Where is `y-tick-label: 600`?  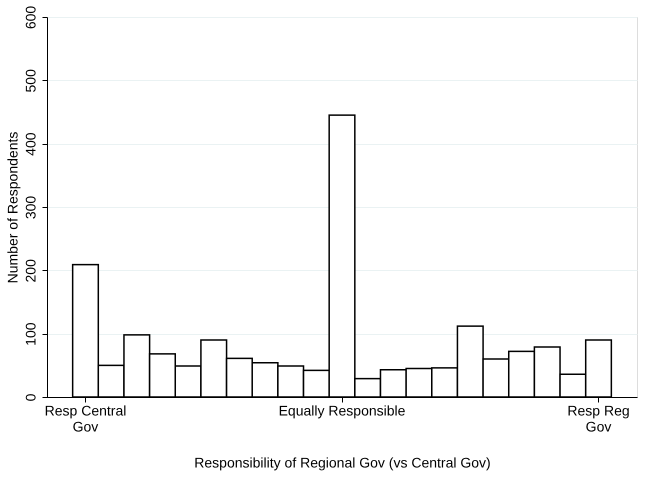 y-tick-label: 600 is located at coordinates (30, 18).